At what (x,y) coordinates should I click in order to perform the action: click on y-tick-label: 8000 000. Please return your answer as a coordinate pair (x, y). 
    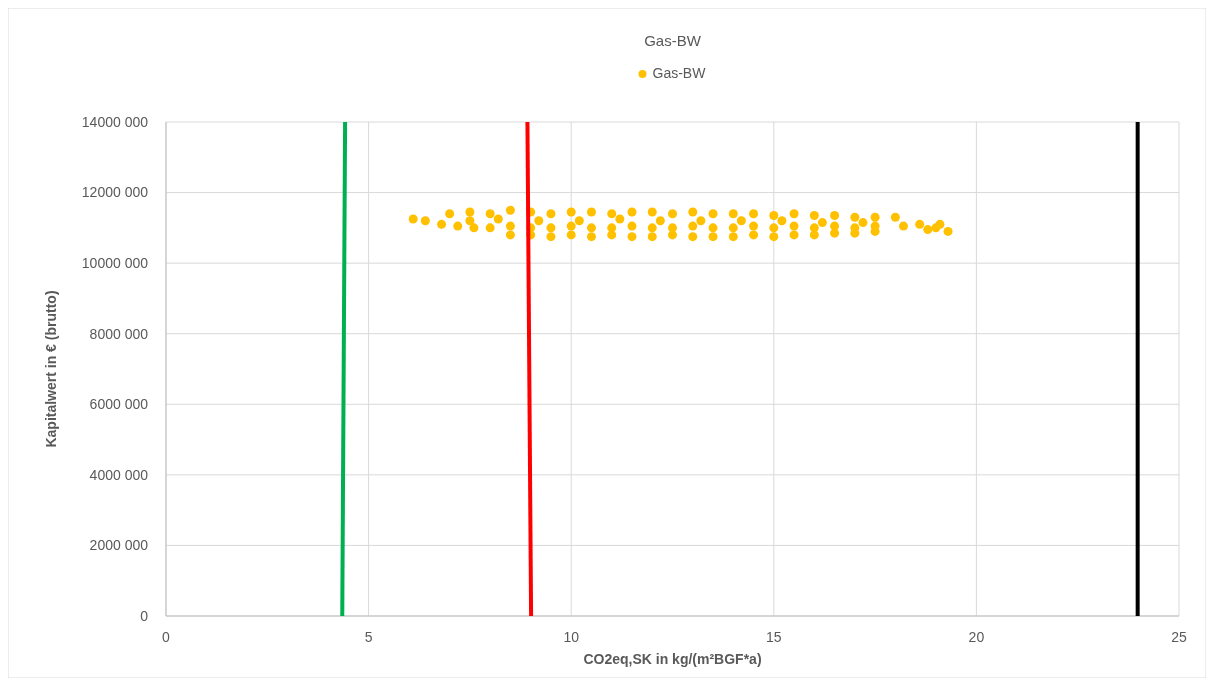
    Looking at the image, I should click on (119, 333).